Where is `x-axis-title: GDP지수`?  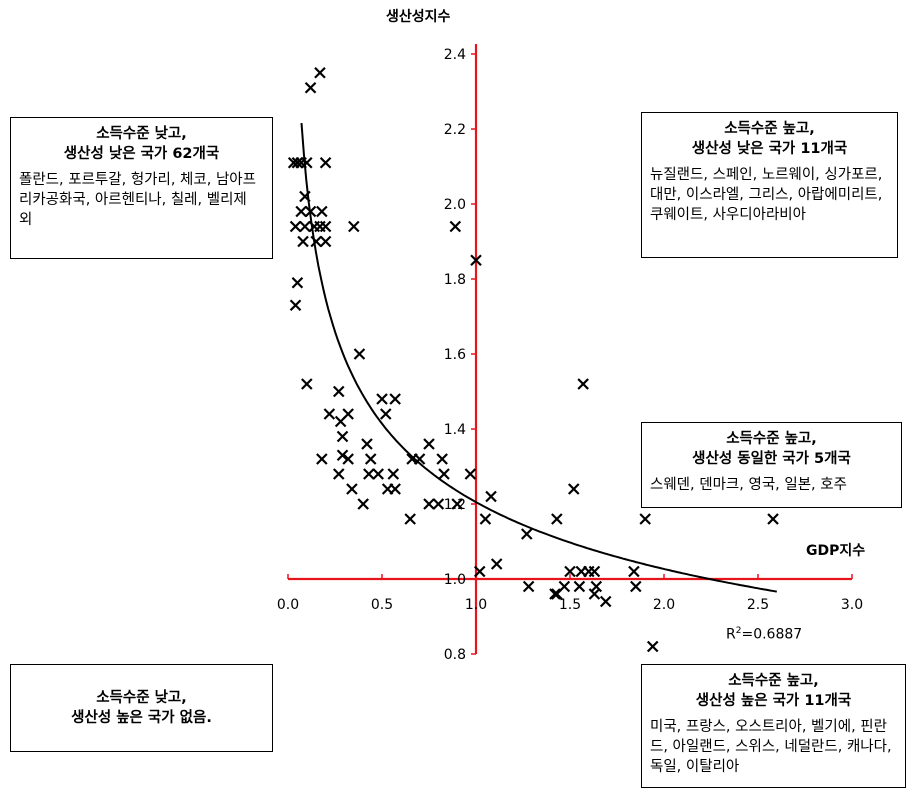
x-axis-title: GDP지수 is located at coordinates (836, 551).